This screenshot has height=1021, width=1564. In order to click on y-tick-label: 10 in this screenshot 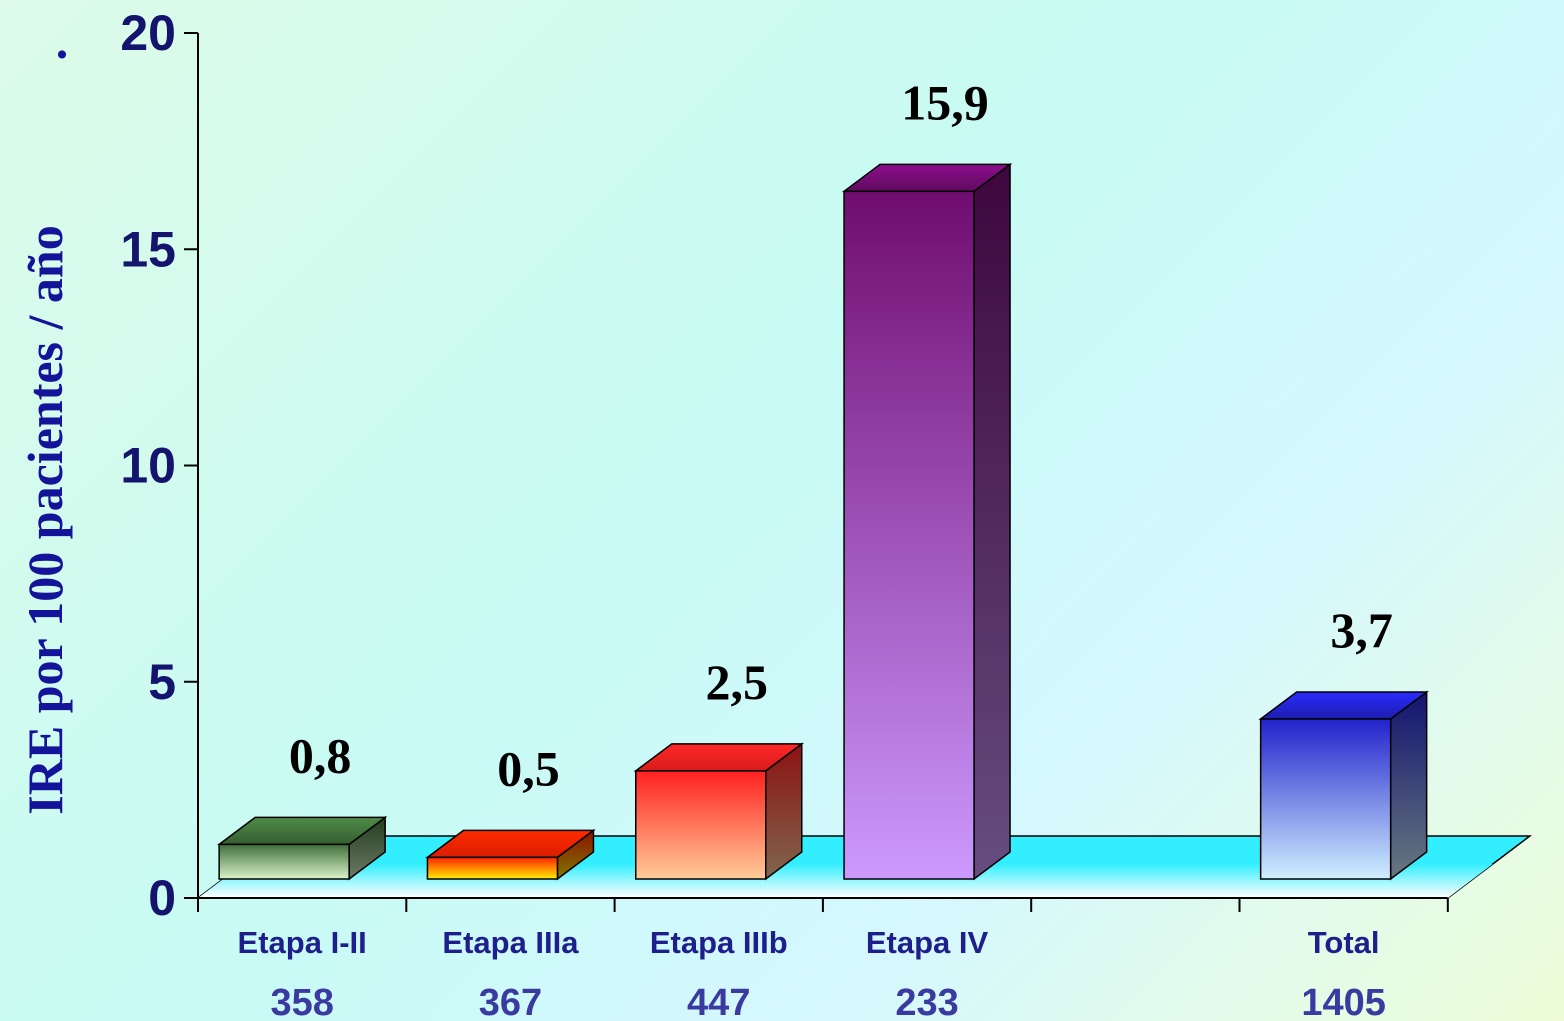, I will do `click(148, 466)`.